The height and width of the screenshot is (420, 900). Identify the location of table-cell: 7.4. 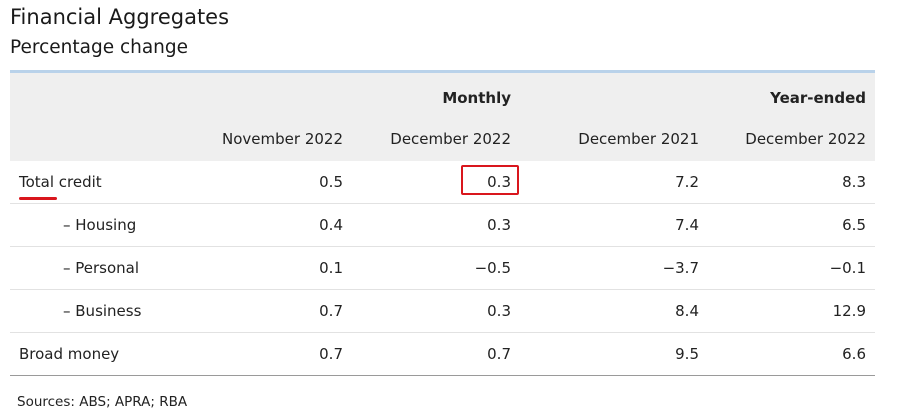
(687, 225).